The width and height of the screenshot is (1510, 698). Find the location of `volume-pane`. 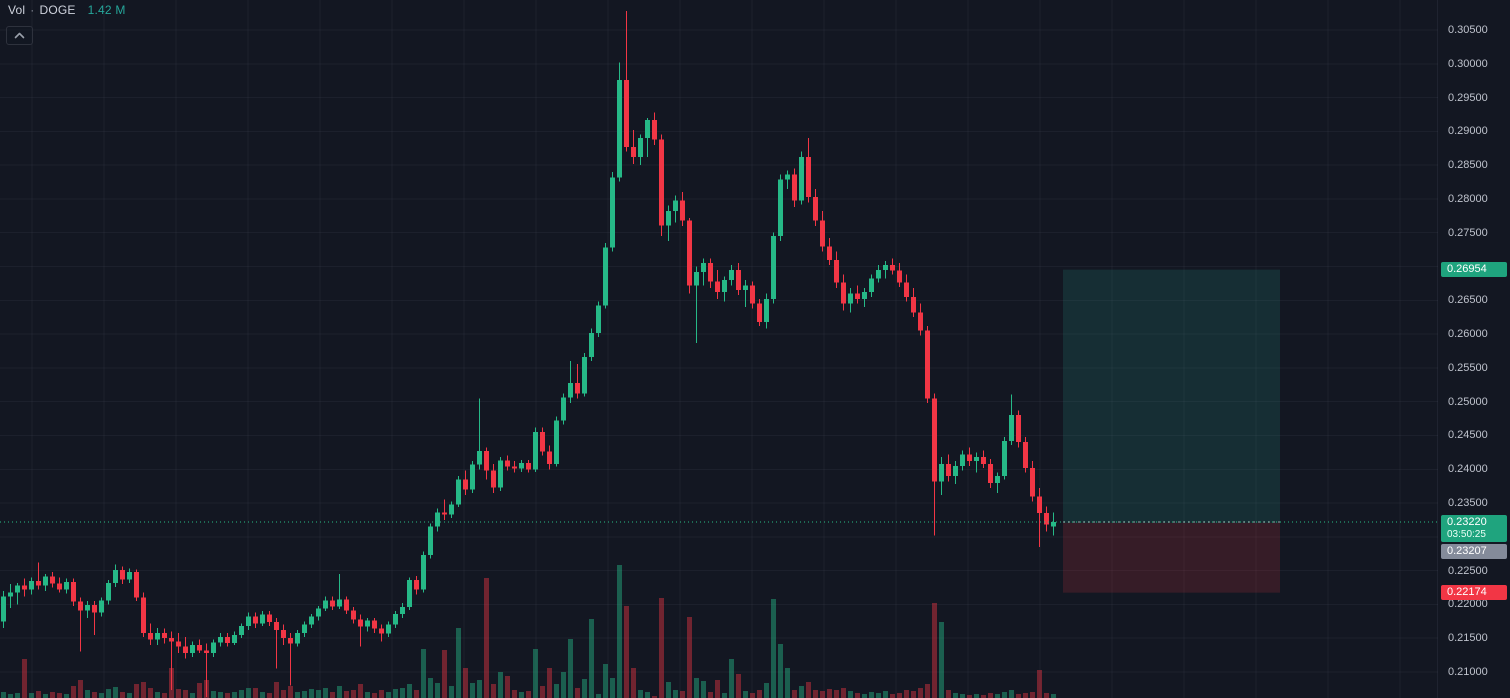

volume-pane is located at coordinates (528, 631).